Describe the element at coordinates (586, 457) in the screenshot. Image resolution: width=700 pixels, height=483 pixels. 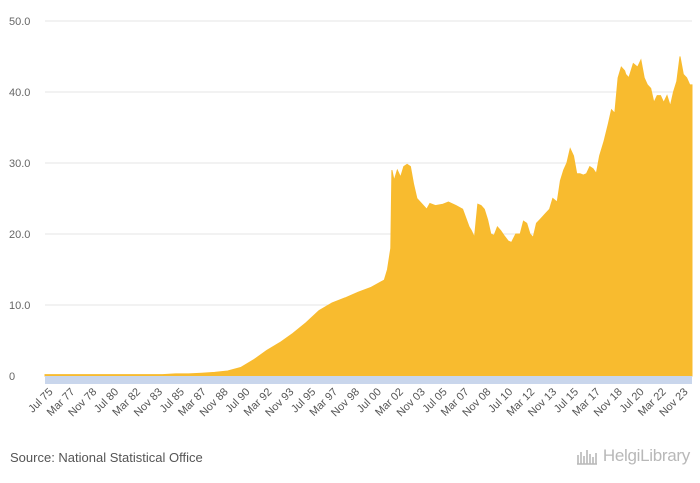
I see `library-logo-icon` at that location.